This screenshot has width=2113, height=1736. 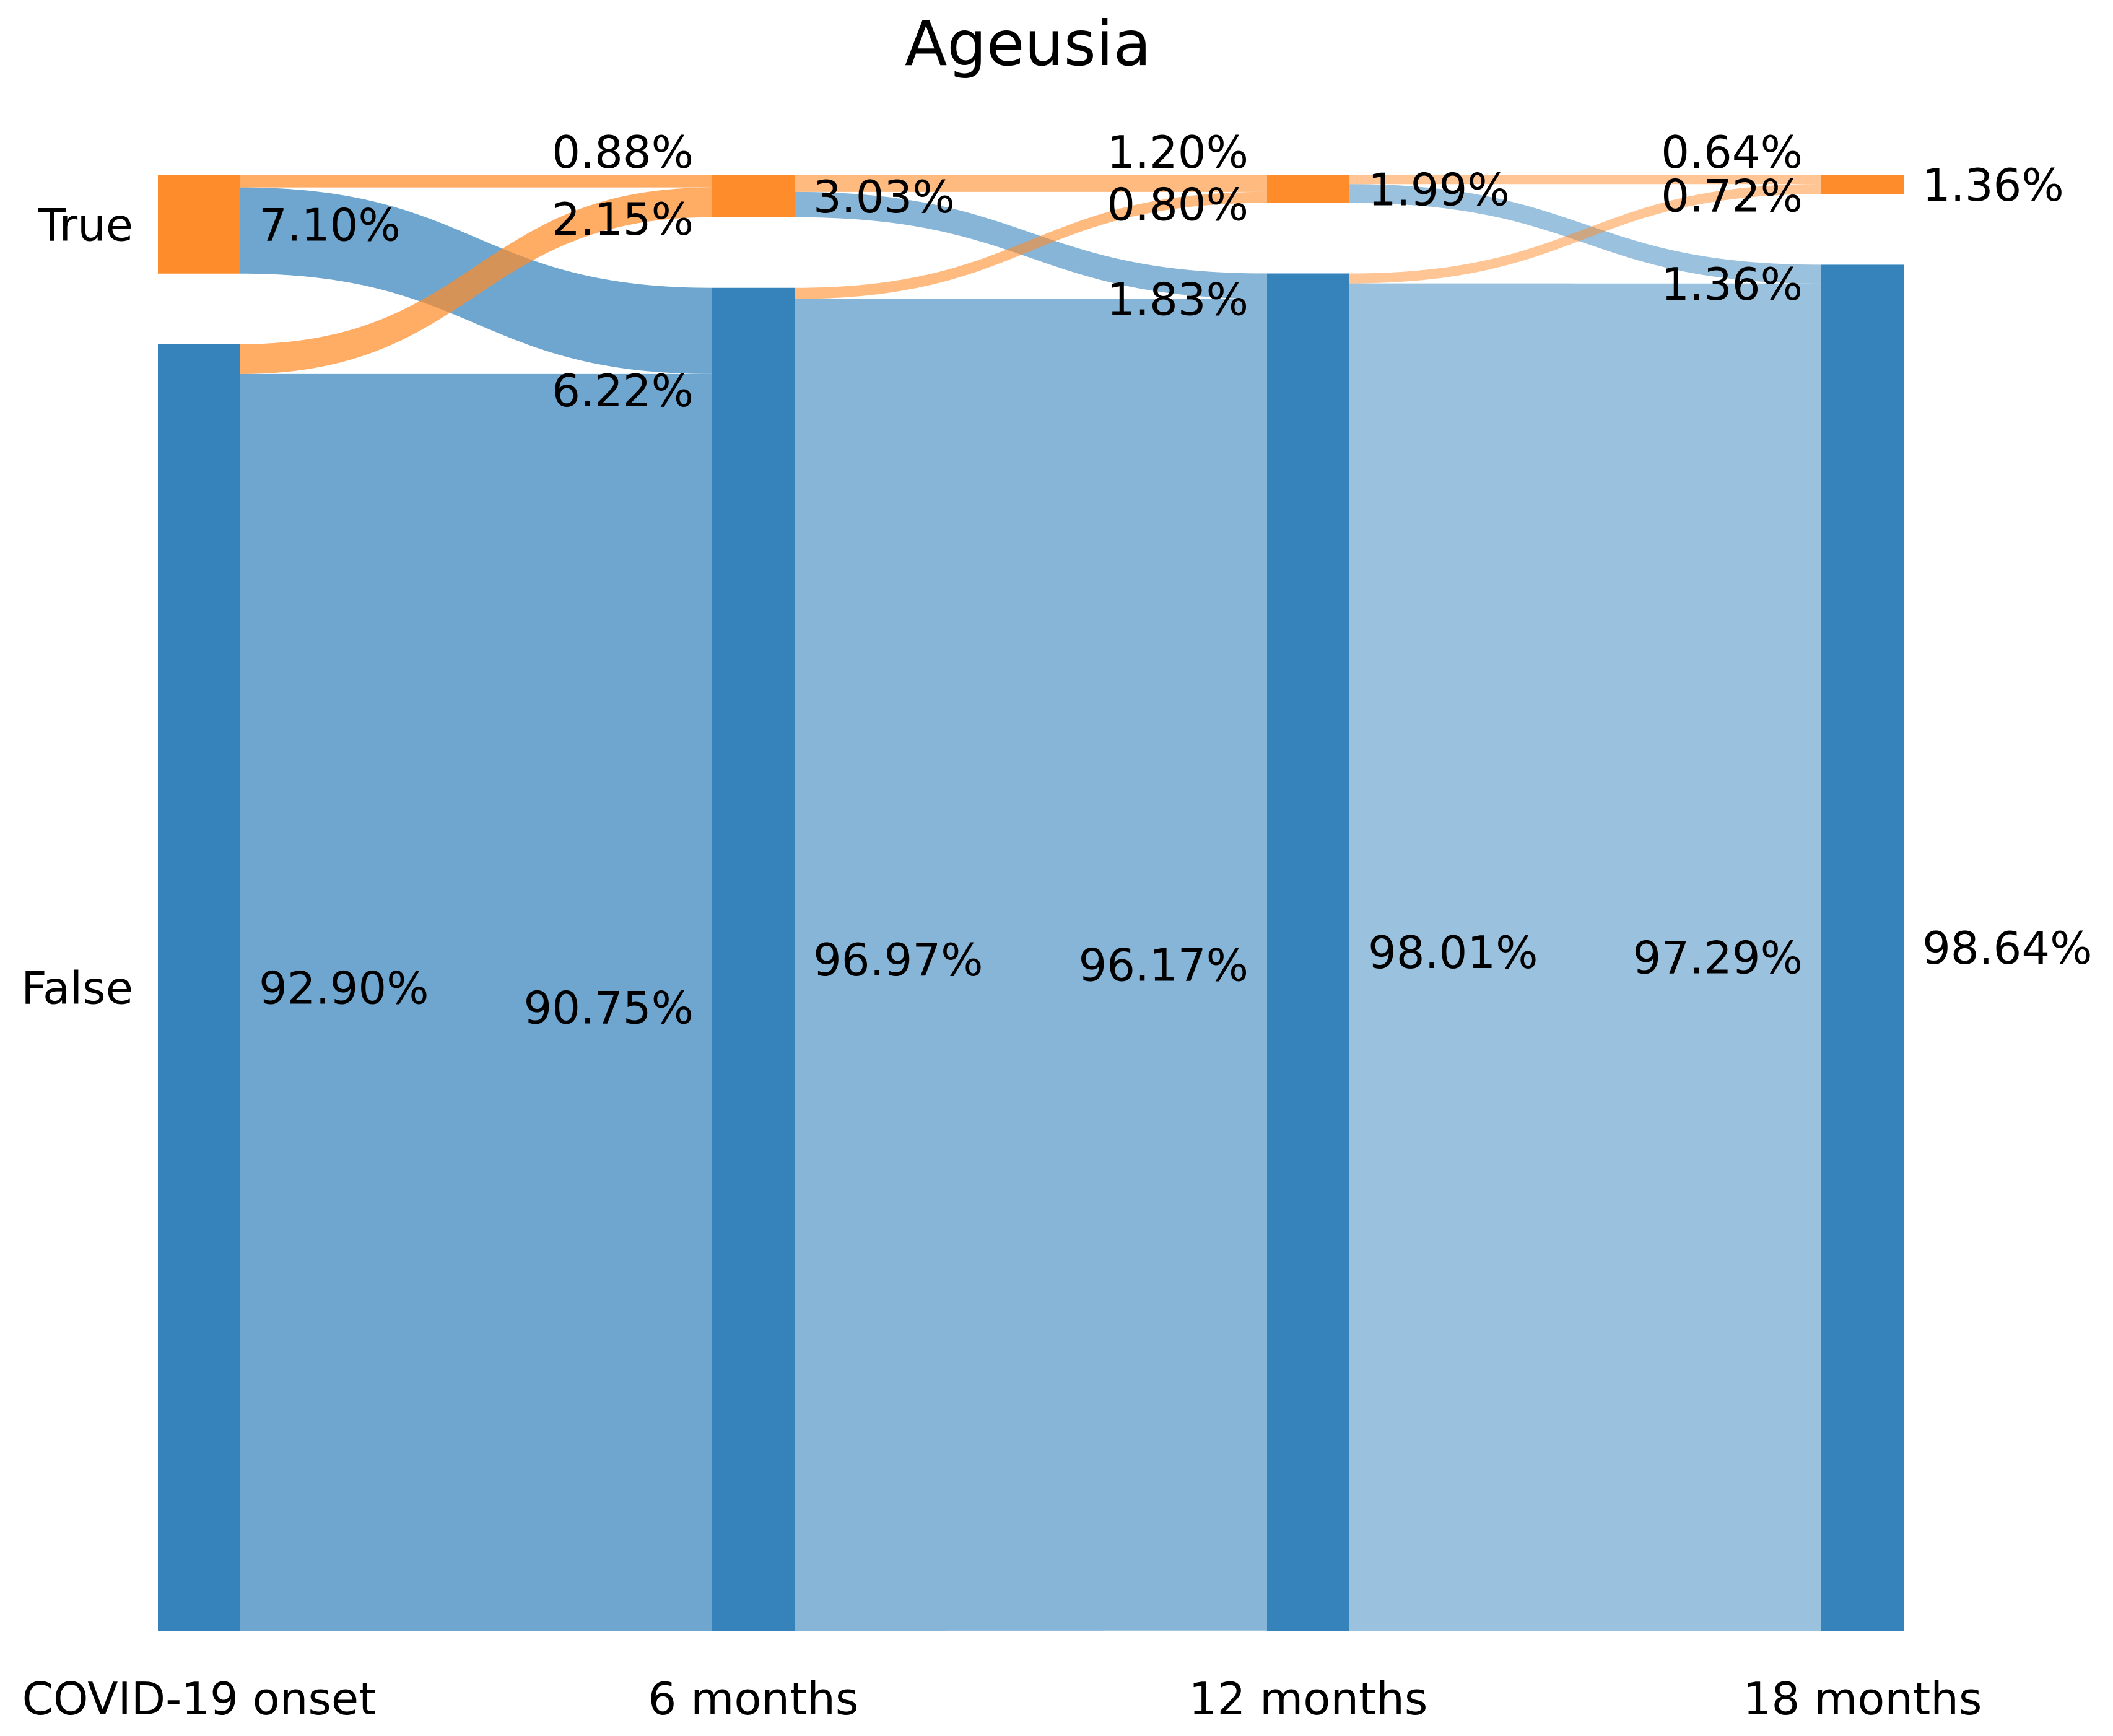 I want to click on target-false-true-label: 0.80%, so click(x=1177, y=205).